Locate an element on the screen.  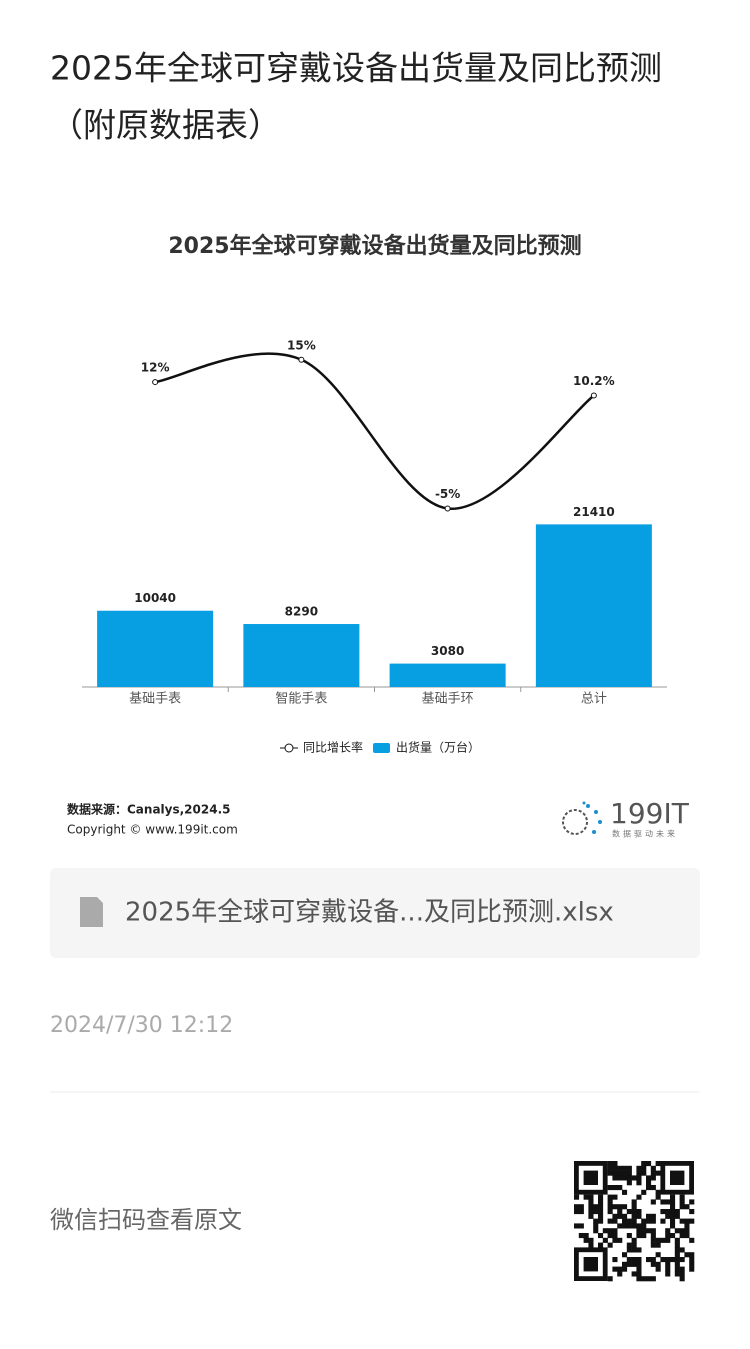
line-point is located at coordinates (447, 508).